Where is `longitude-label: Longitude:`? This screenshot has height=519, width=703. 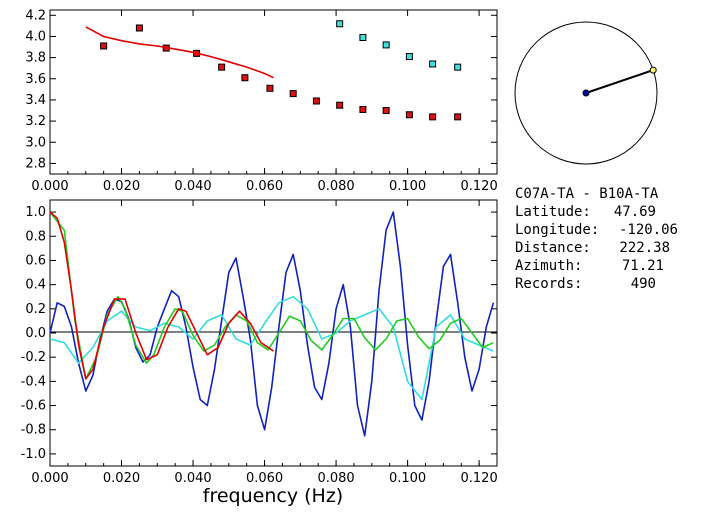
longitude-label: Longitude: is located at coordinates (557, 230).